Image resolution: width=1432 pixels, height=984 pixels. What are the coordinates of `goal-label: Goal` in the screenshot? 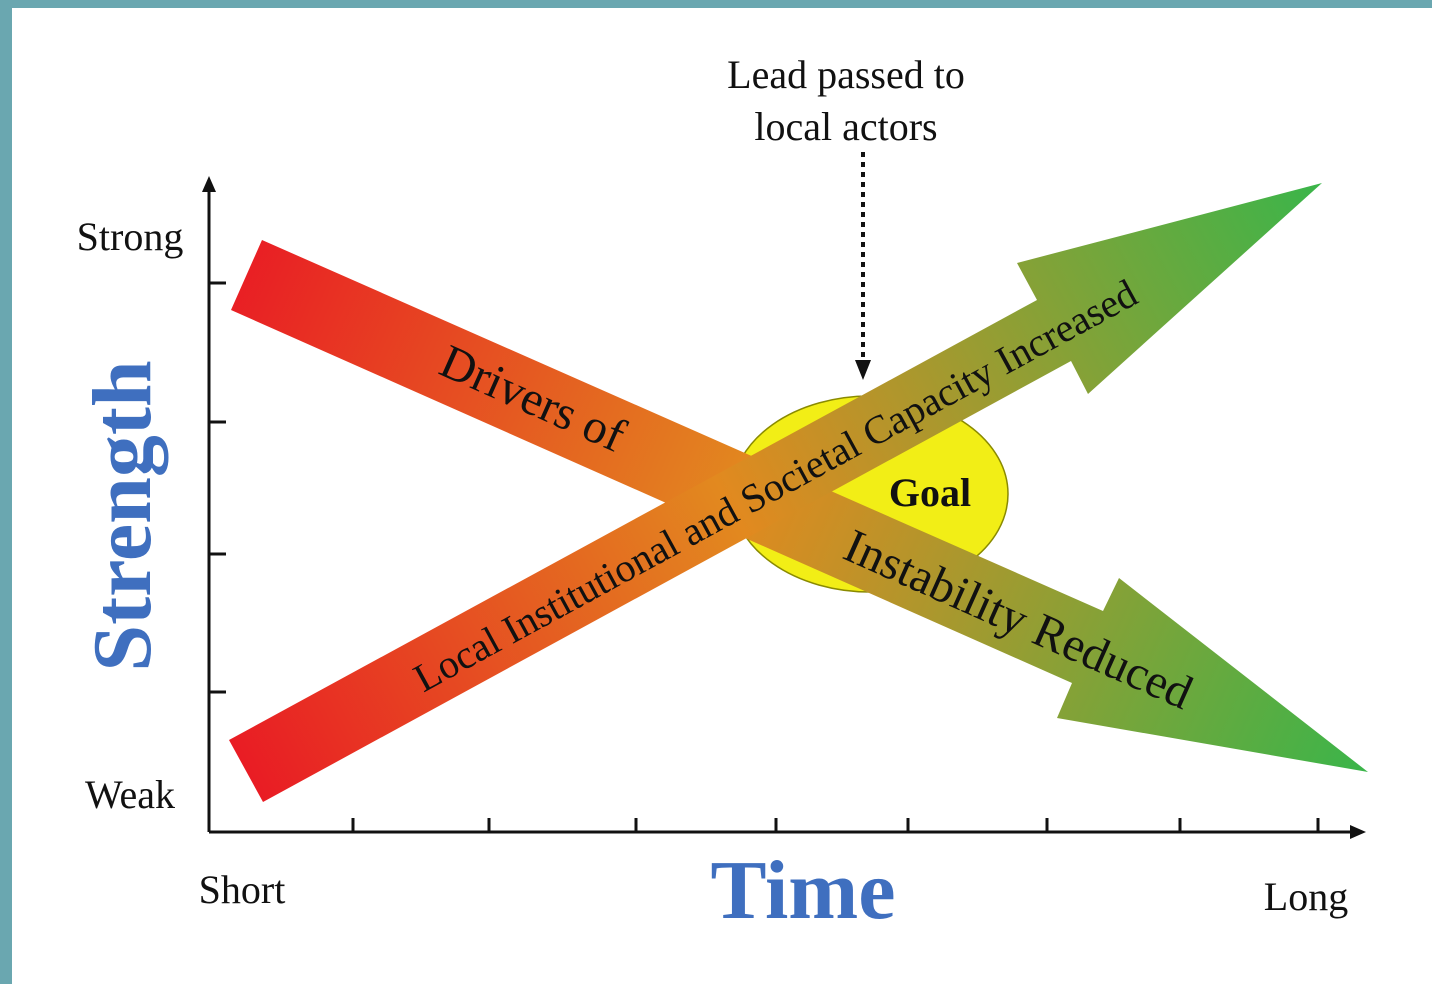 It's located at (930, 492).